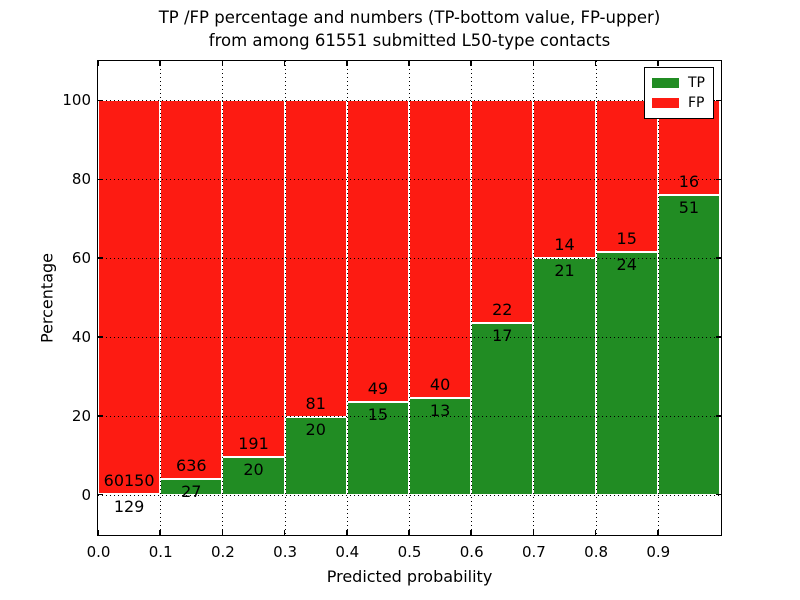  I want to click on x-tick-label: 0.7, so click(533, 552).